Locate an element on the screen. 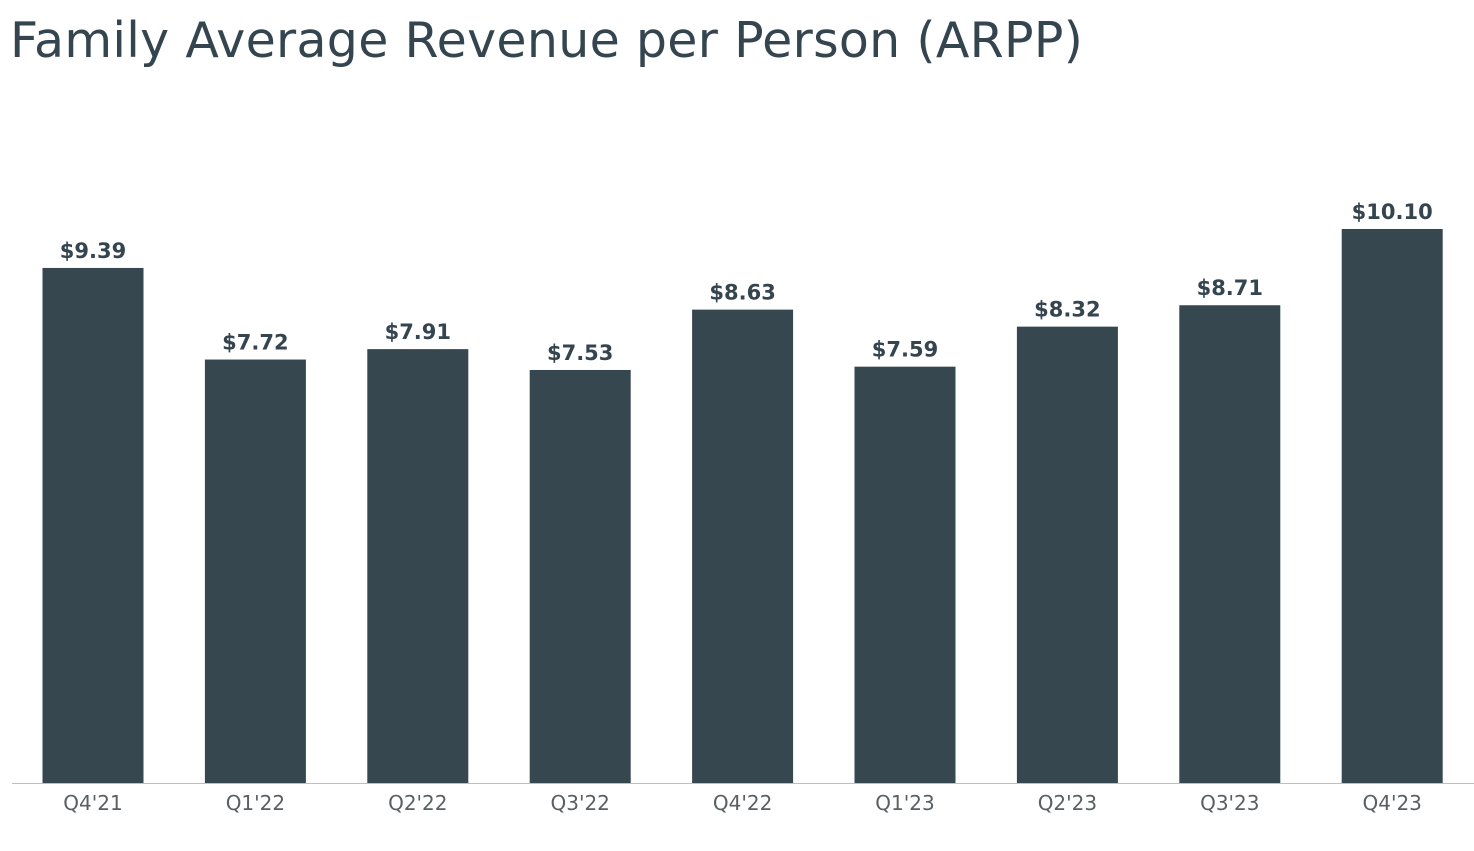  x-tick-label: Q4'22 is located at coordinates (742, 803).